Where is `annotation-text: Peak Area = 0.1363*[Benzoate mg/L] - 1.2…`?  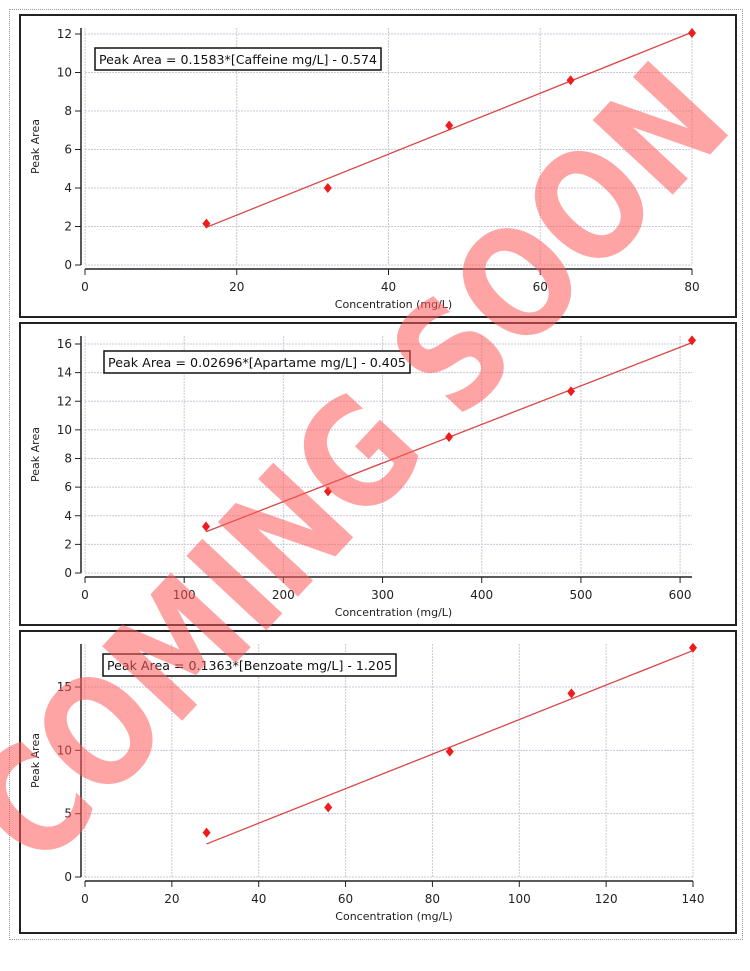
annotation-text: Peak Area = 0.1363*[Benzoate mg/L] - 1.2… is located at coordinates (249, 666).